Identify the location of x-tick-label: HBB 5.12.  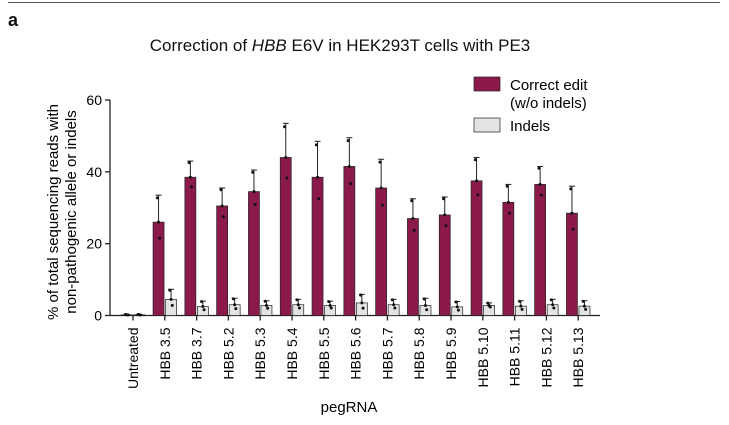
(546, 357).